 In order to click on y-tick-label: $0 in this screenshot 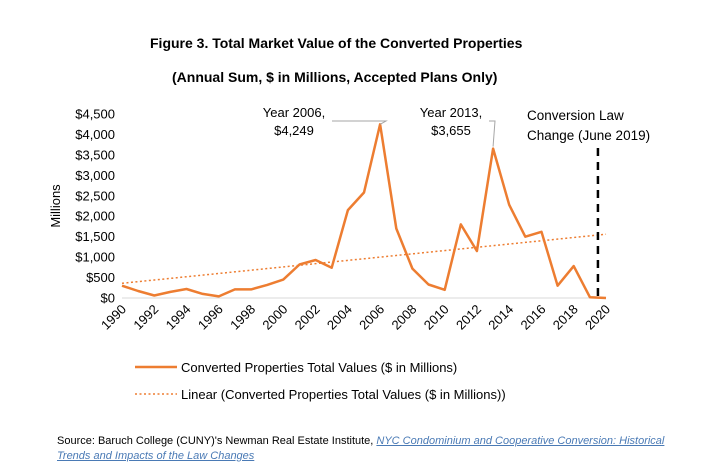, I will do `click(108, 298)`.